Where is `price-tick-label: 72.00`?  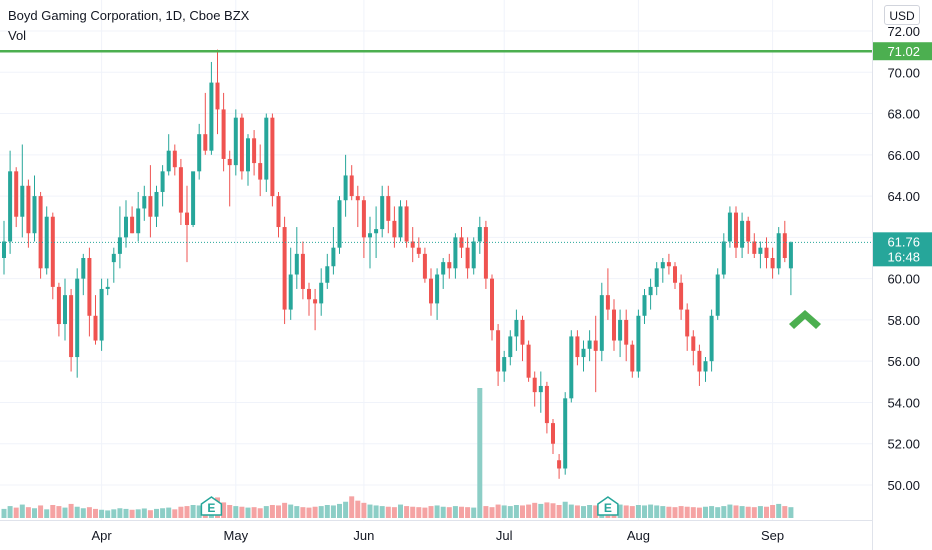
price-tick-label: 72.00 is located at coordinates (903, 31).